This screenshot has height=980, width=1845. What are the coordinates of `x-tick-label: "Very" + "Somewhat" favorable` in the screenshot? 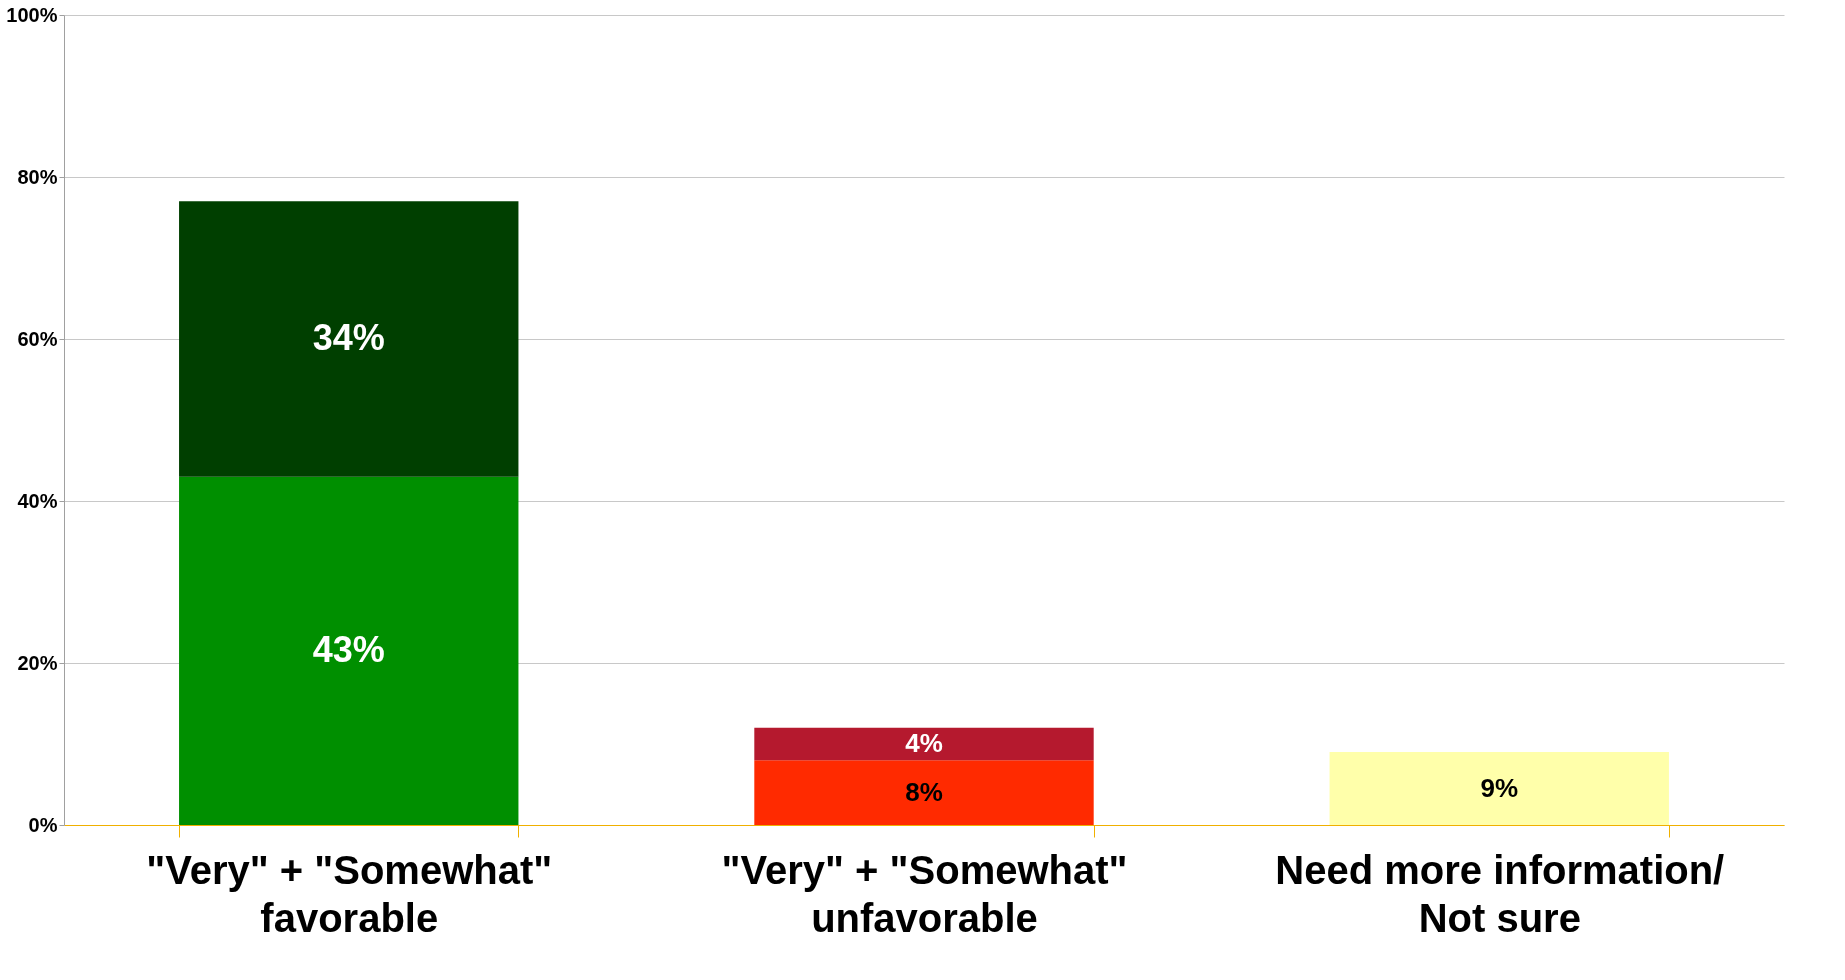 It's located at (349, 893).